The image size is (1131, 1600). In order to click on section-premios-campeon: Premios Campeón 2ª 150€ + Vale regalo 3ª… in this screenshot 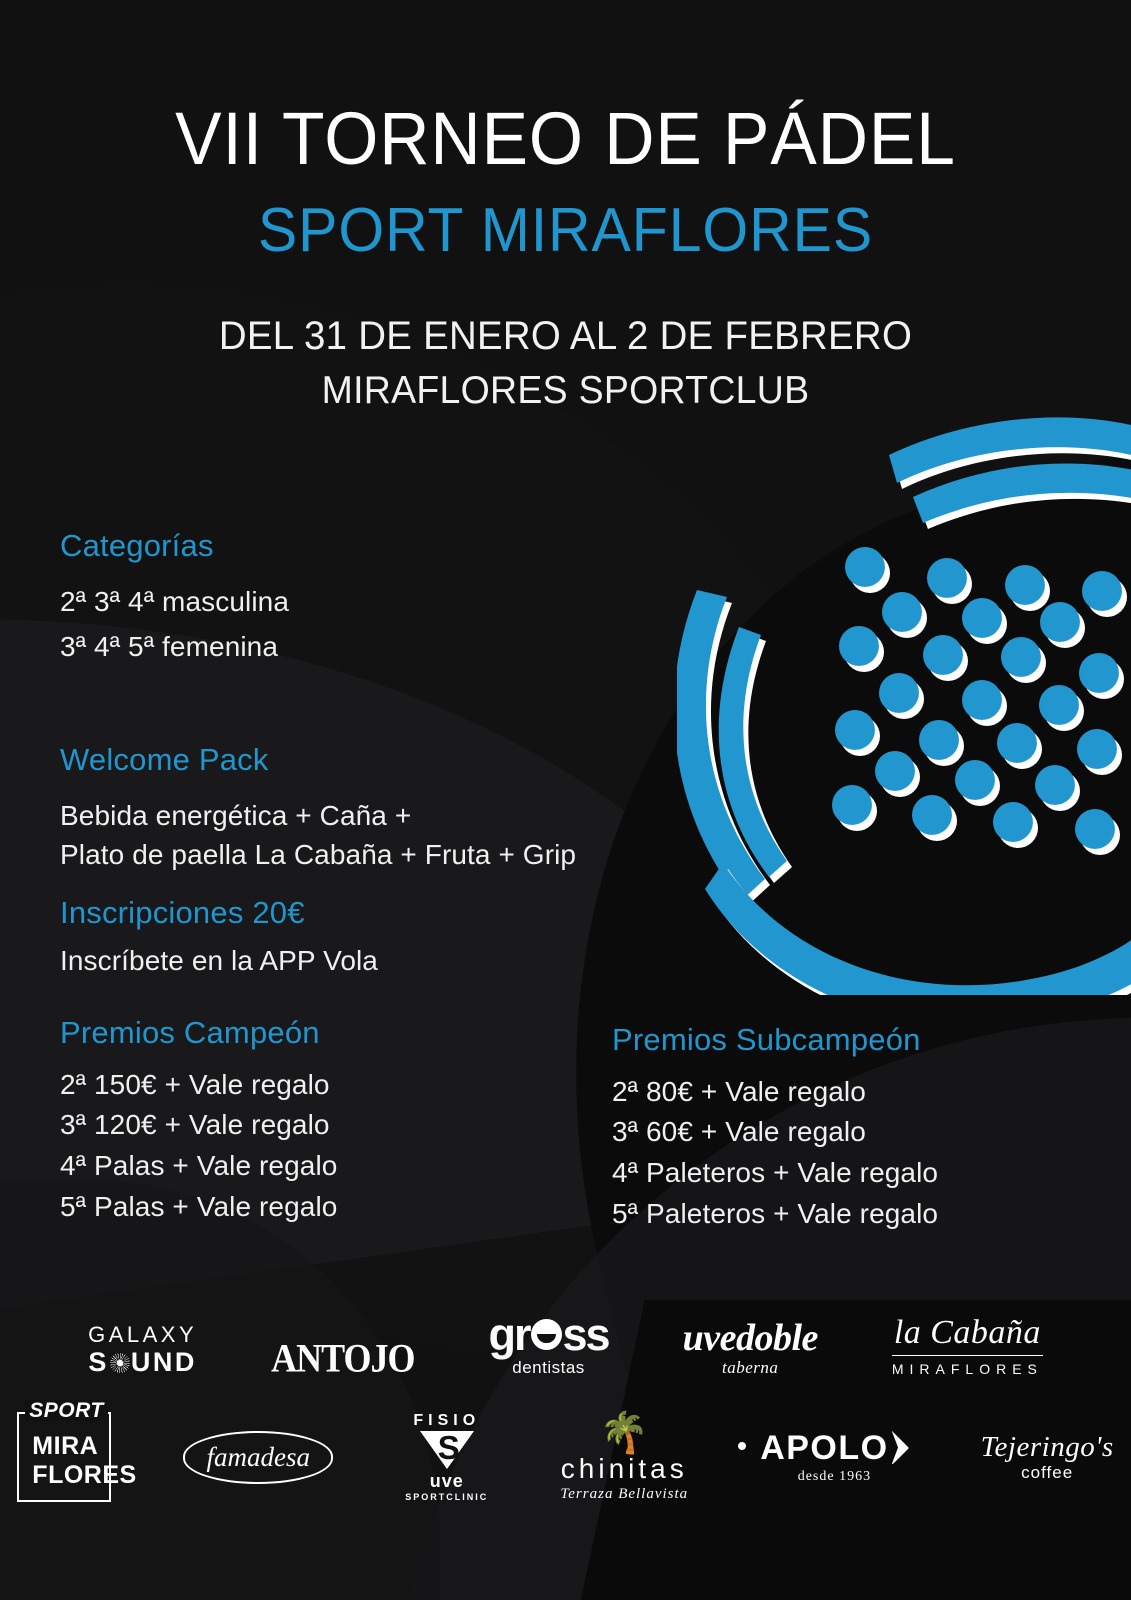, I will do `click(198, 1121)`.